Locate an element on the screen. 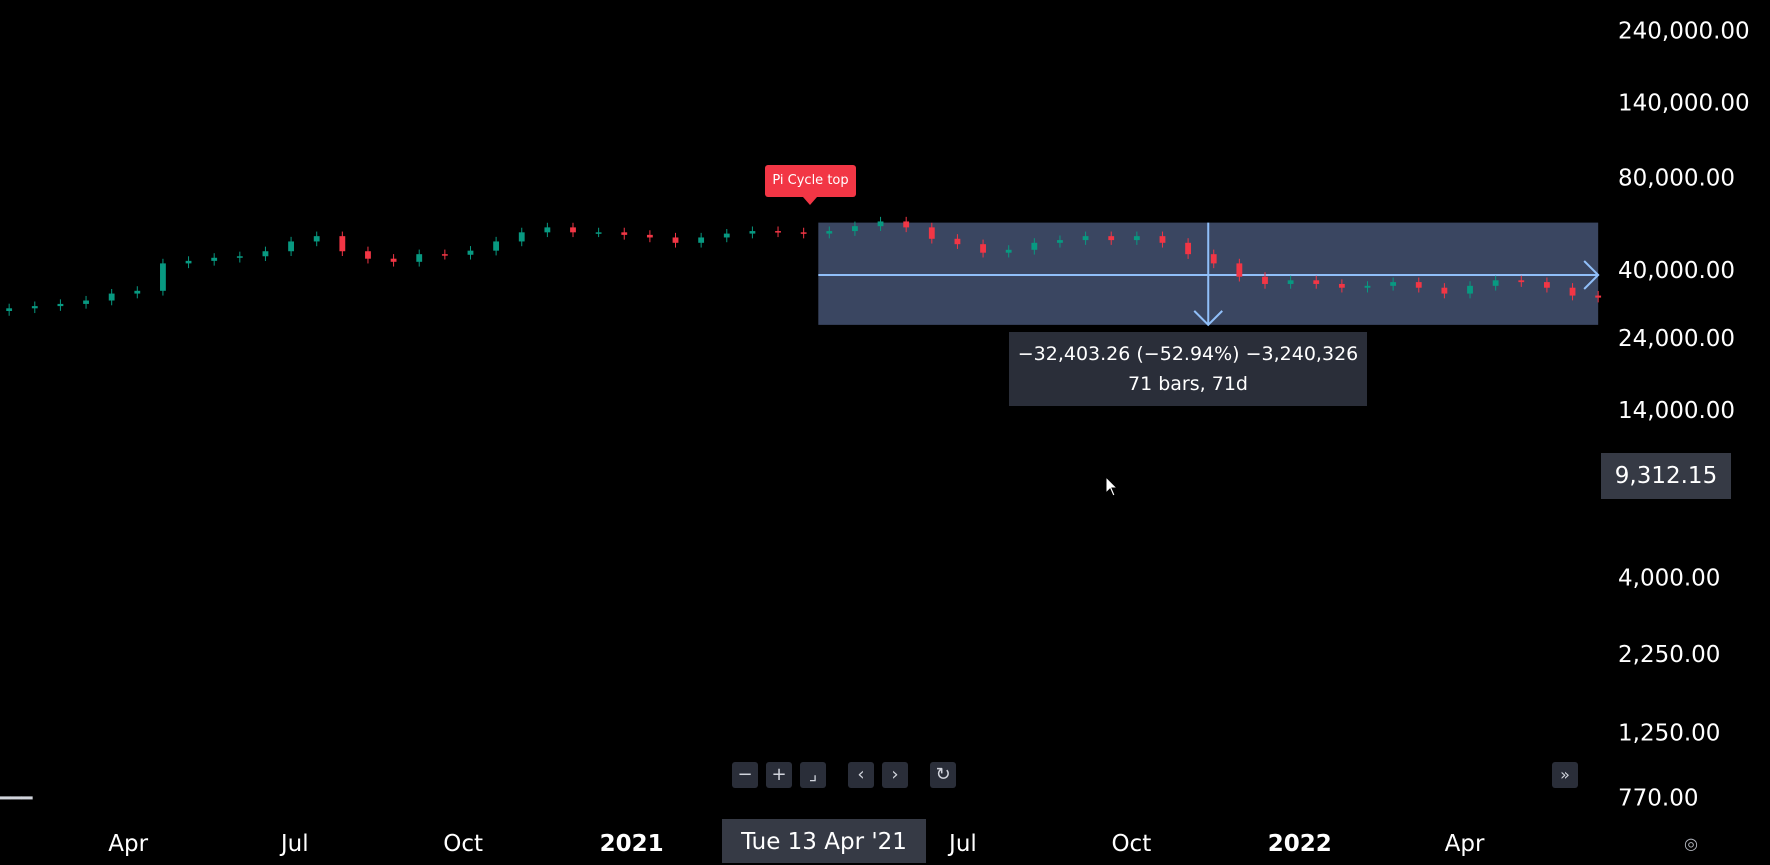 The width and height of the screenshot is (1770, 865). measure-horizontal-arrow is located at coordinates (1591, 275).